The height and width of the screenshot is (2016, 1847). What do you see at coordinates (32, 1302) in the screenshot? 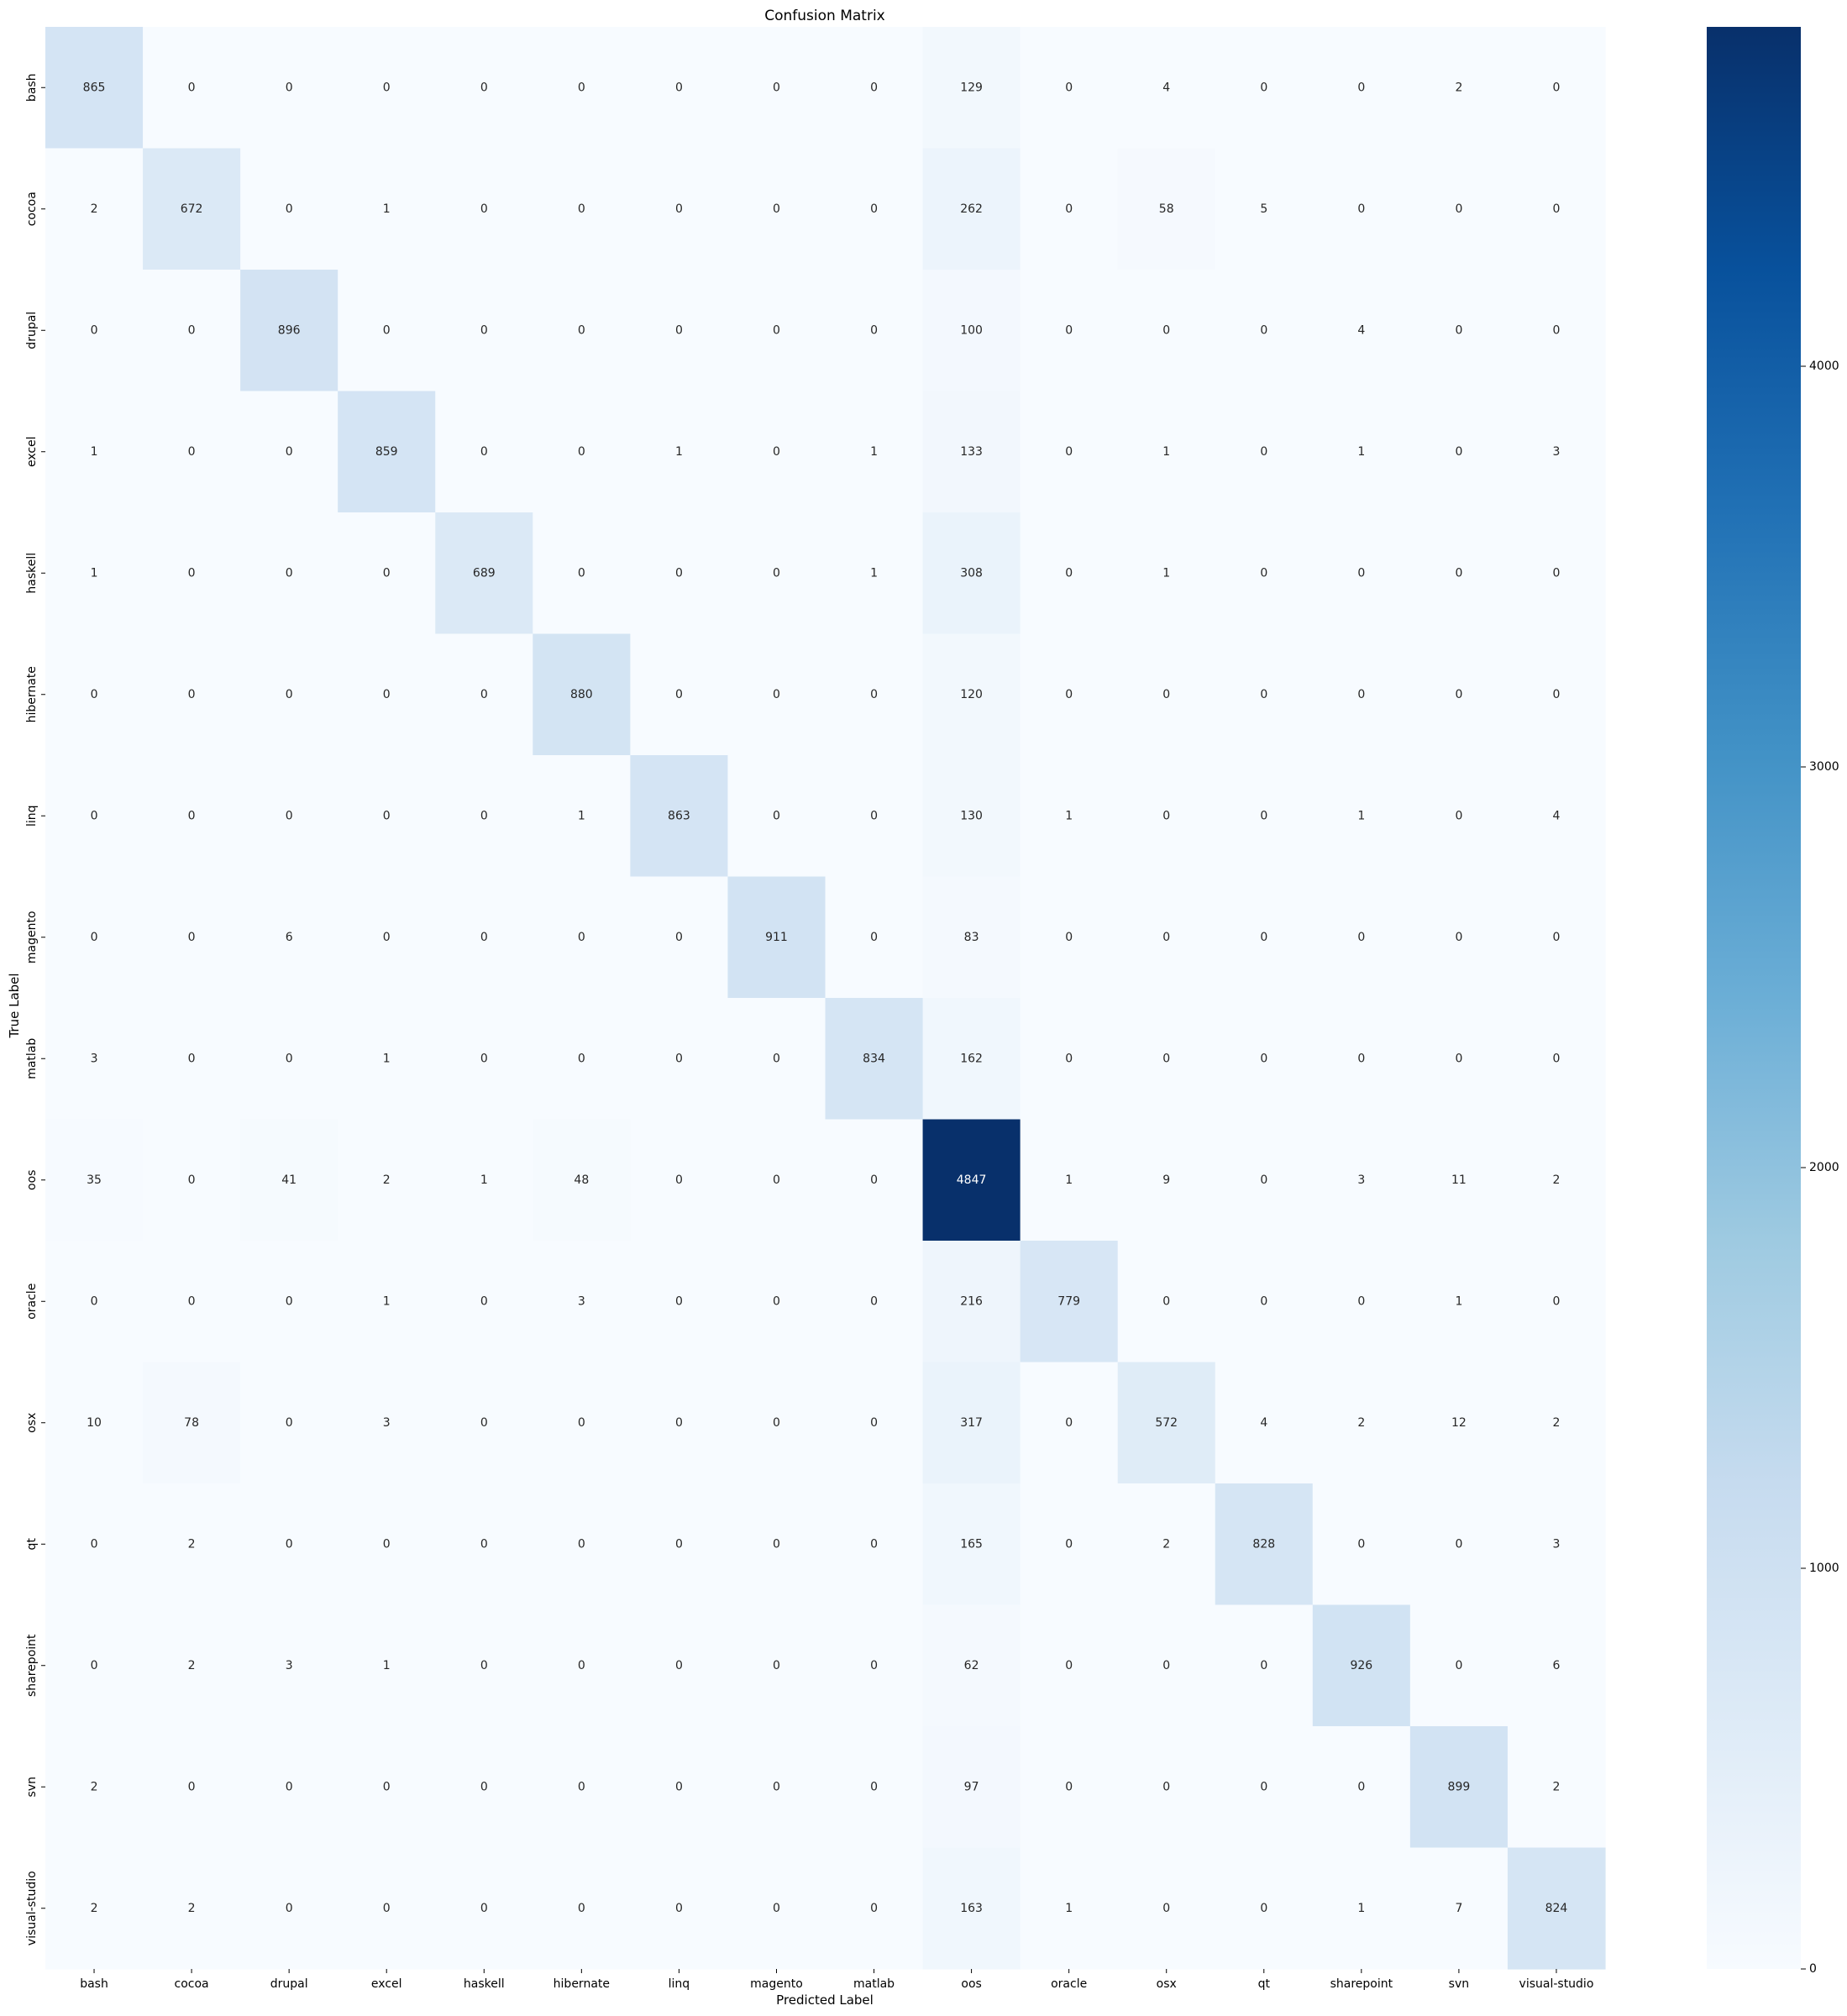
I see `y-tick-label: oracle` at bounding box center [32, 1302].